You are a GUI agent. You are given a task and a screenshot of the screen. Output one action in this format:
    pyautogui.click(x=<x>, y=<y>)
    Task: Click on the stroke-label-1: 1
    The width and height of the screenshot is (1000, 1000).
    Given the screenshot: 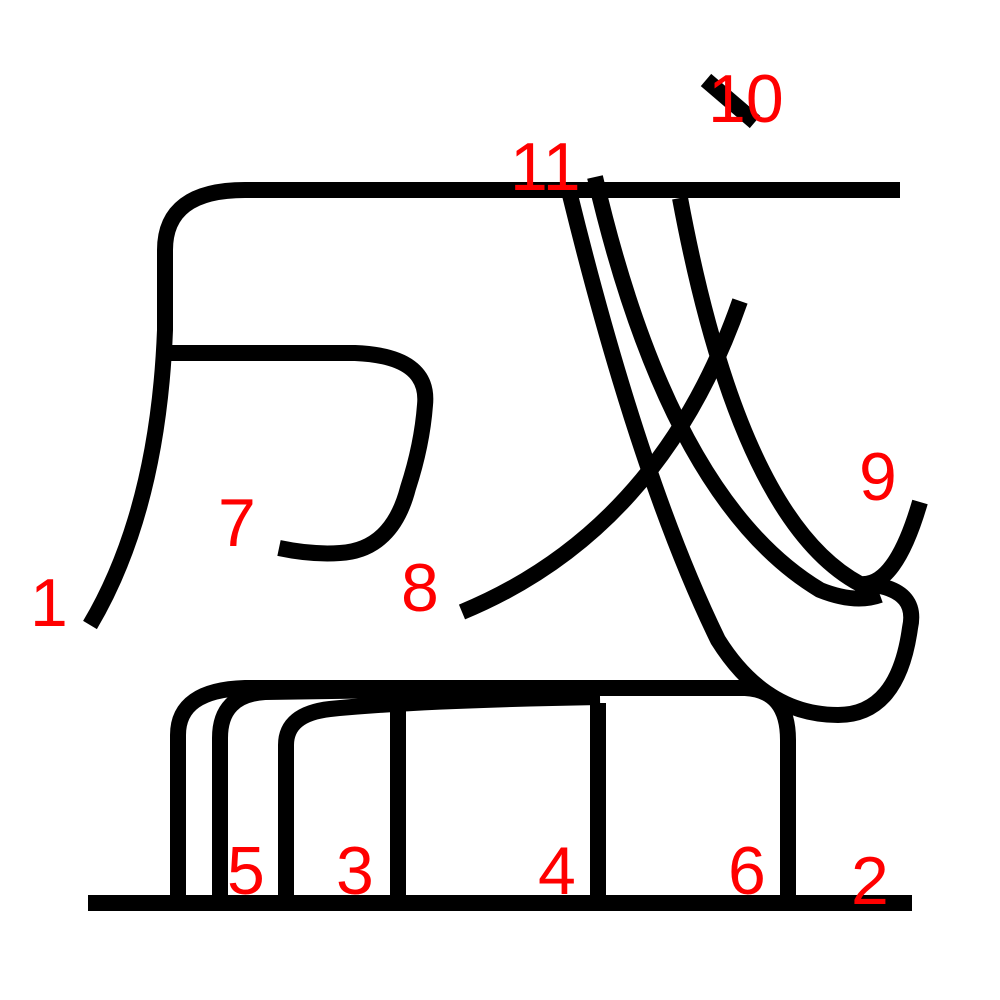 What is the action you would take?
    pyautogui.click(x=49, y=603)
    